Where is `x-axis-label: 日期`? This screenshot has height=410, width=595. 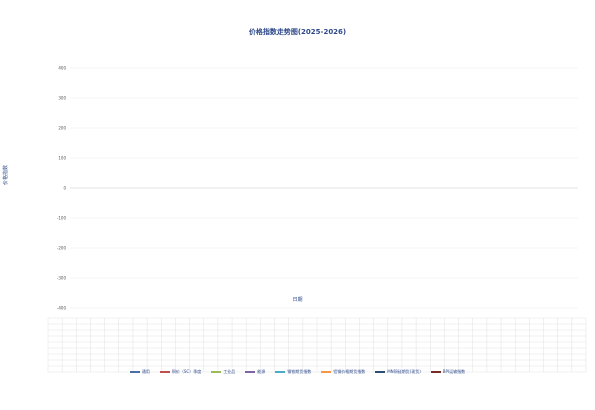 x-axis-label: 日期 is located at coordinates (297, 300).